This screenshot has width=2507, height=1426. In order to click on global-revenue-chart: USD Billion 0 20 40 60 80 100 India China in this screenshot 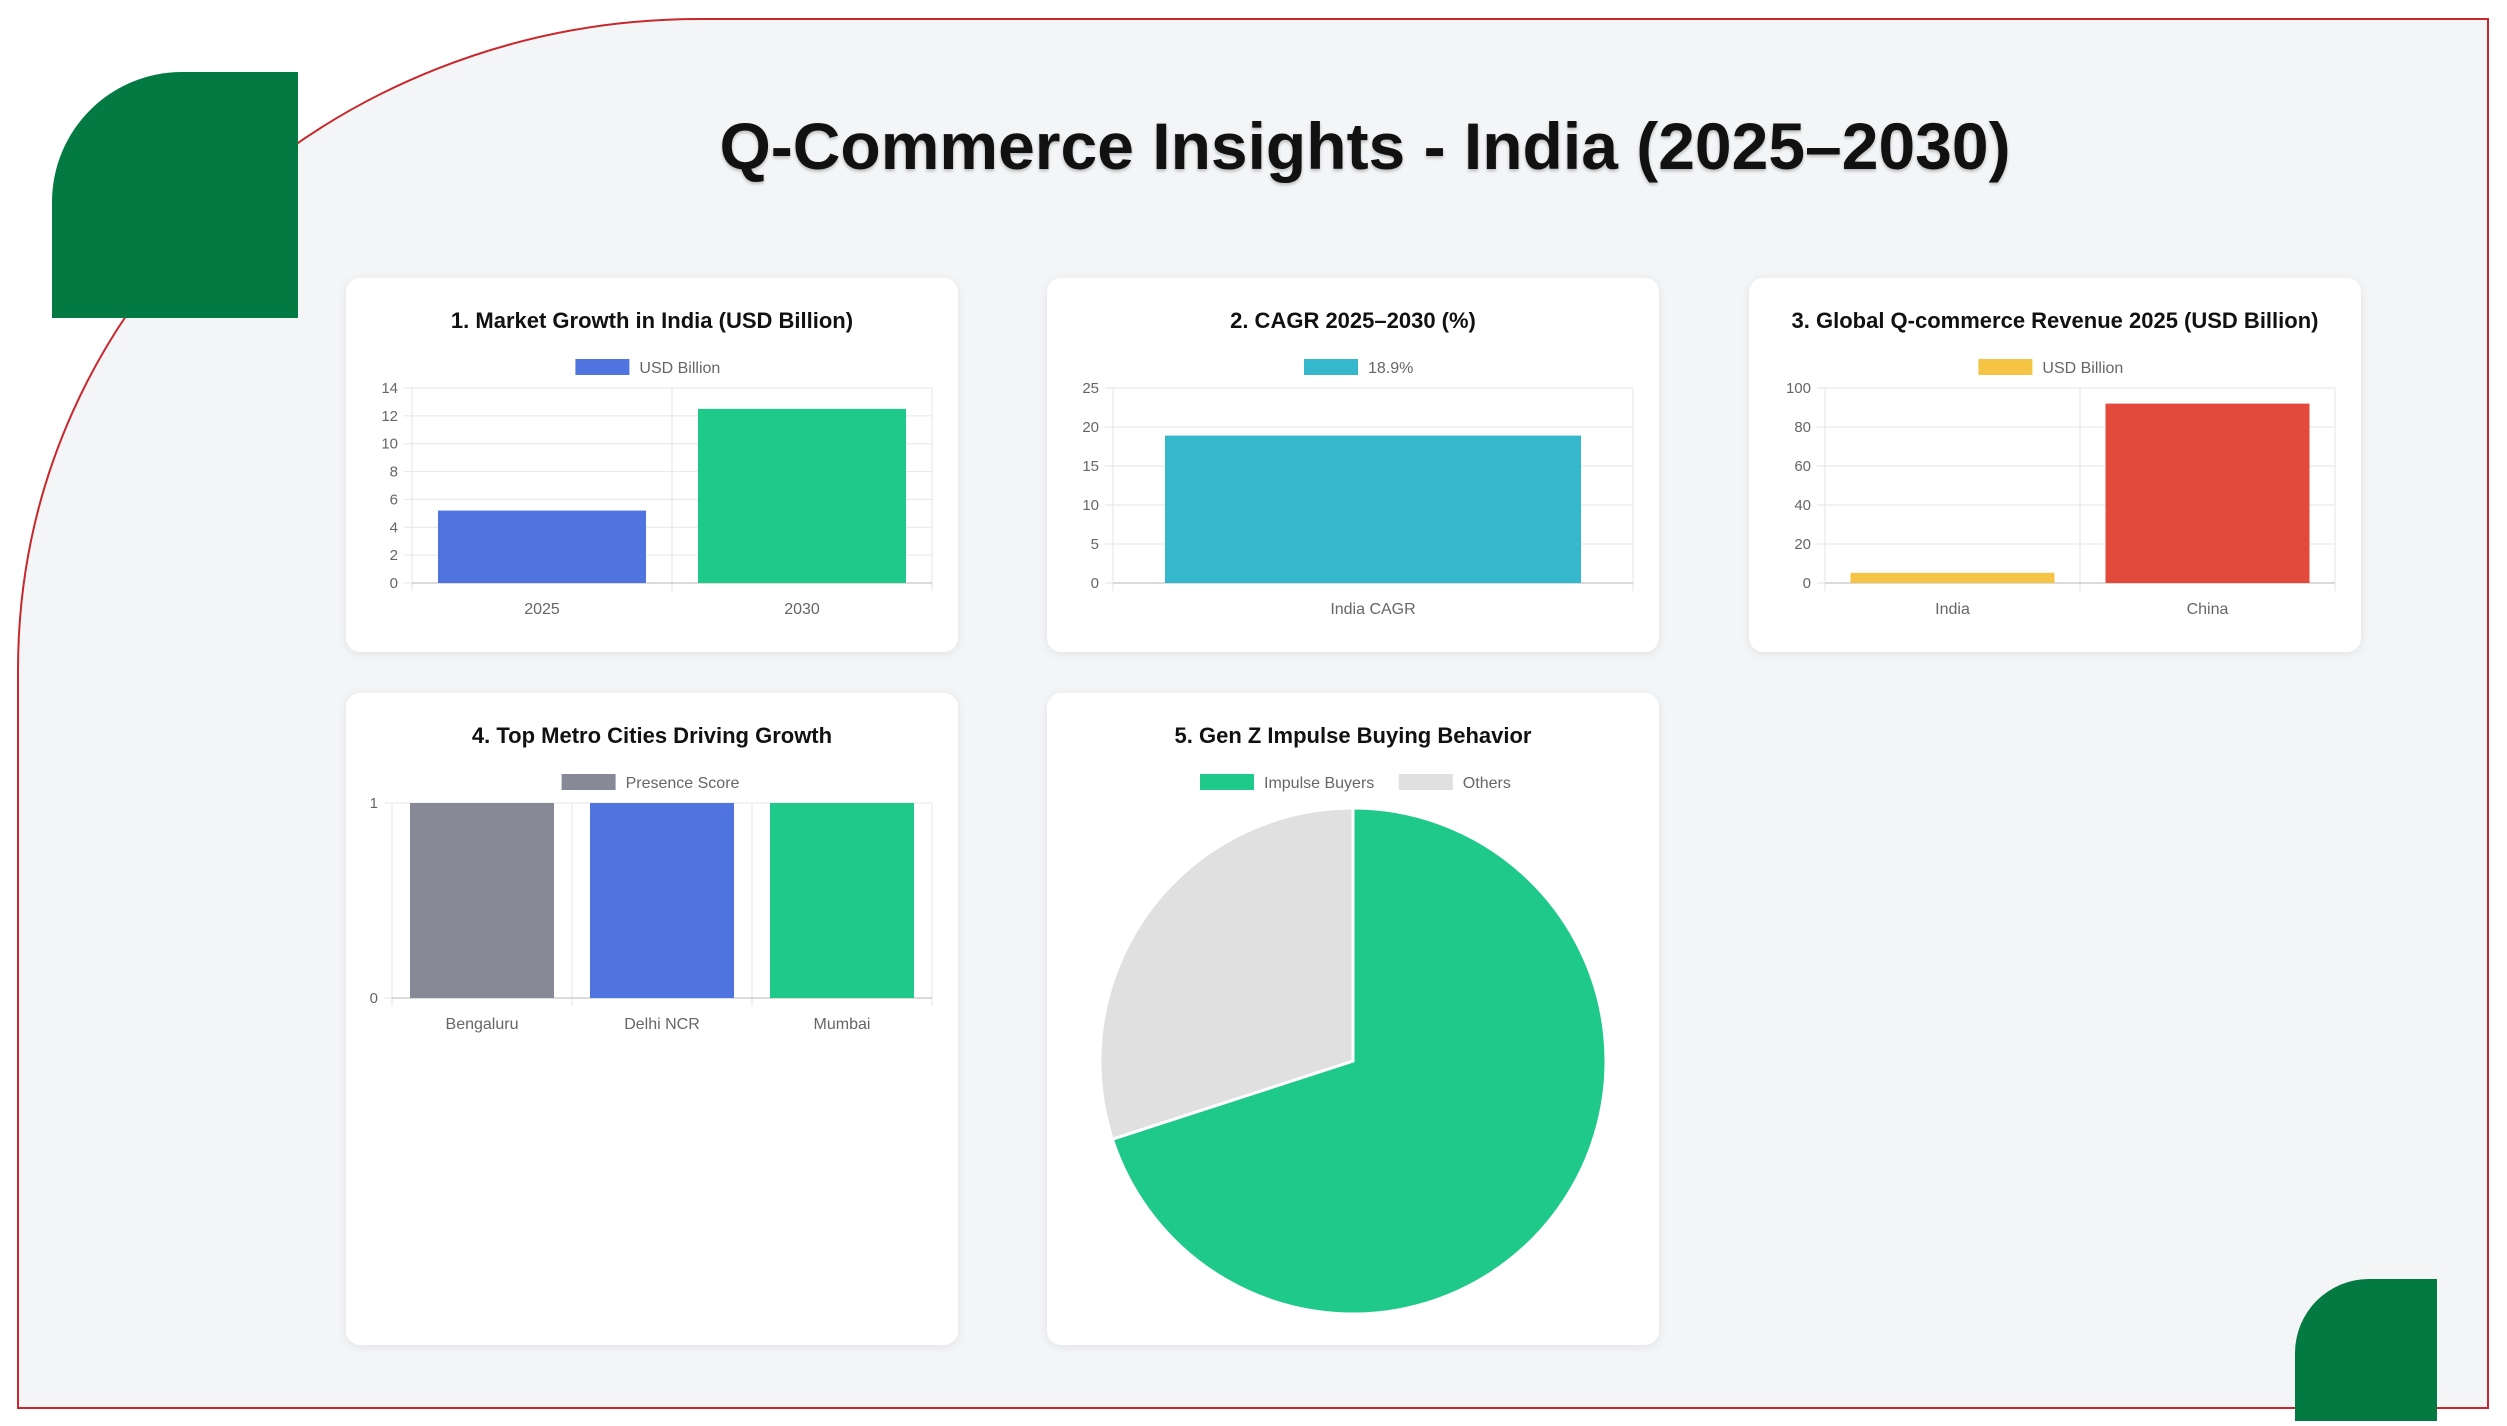, I will do `click(2061, 488)`.